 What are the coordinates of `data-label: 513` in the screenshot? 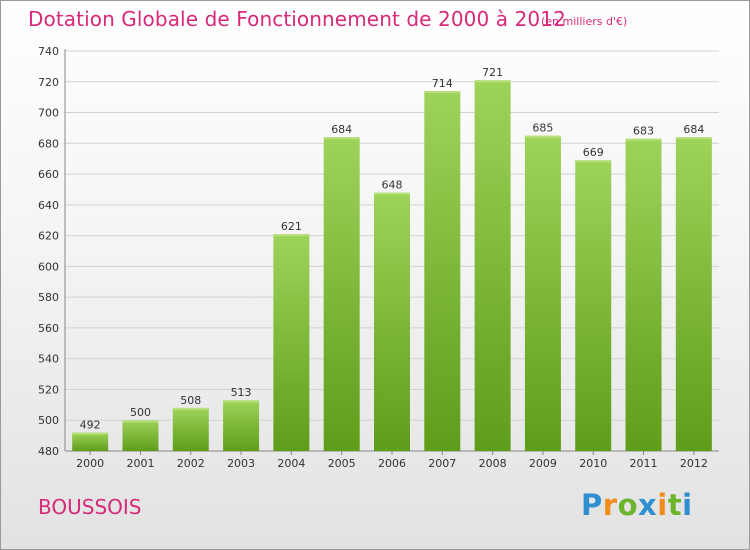 It's located at (241, 392).